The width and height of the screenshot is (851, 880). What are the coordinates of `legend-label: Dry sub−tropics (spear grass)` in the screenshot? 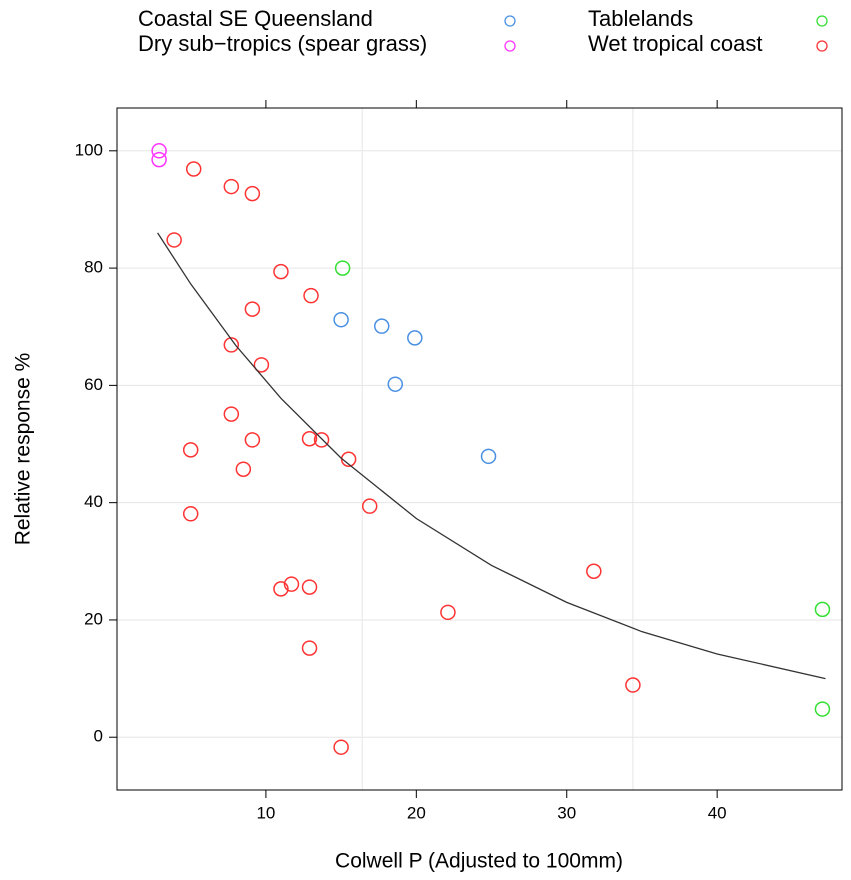 It's located at (282, 43).